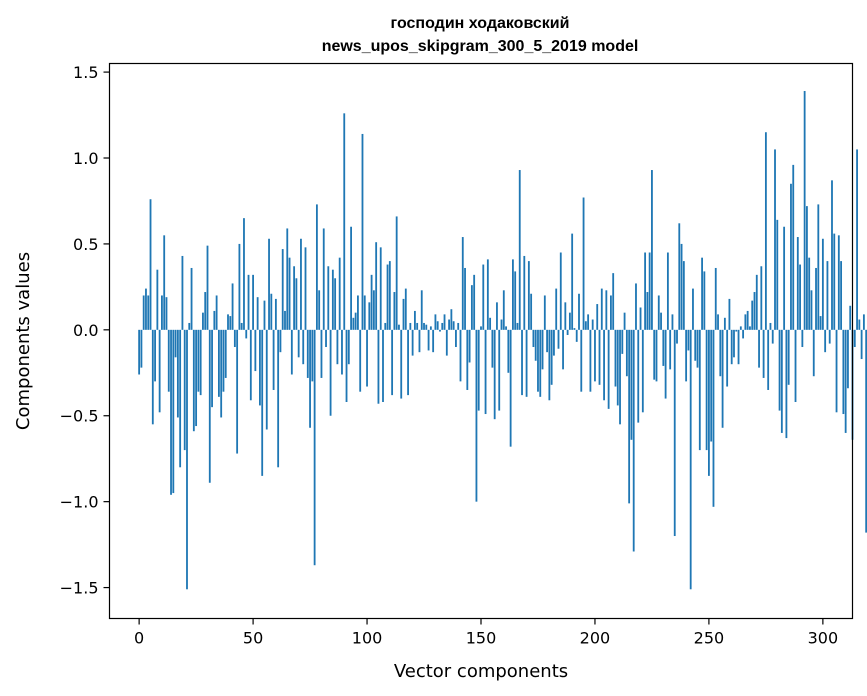 The width and height of the screenshot is (867, 696). What do you see at coordinates (79, 588) in the screenshot?
I see `y-tick-label-0: −1.5` at bounding box center [79, 588].